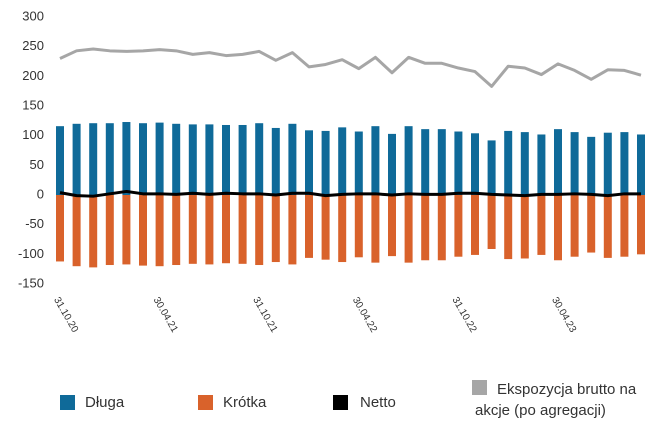  I want to click on y-tick-label: -150, so click(31, 282).